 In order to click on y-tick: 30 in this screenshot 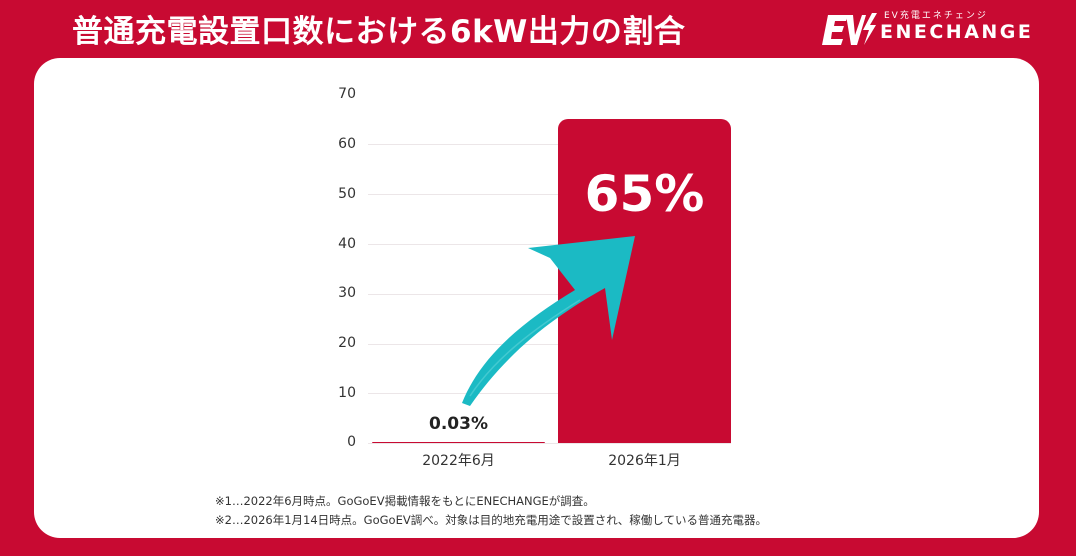, I will do `click(347, 293)`.